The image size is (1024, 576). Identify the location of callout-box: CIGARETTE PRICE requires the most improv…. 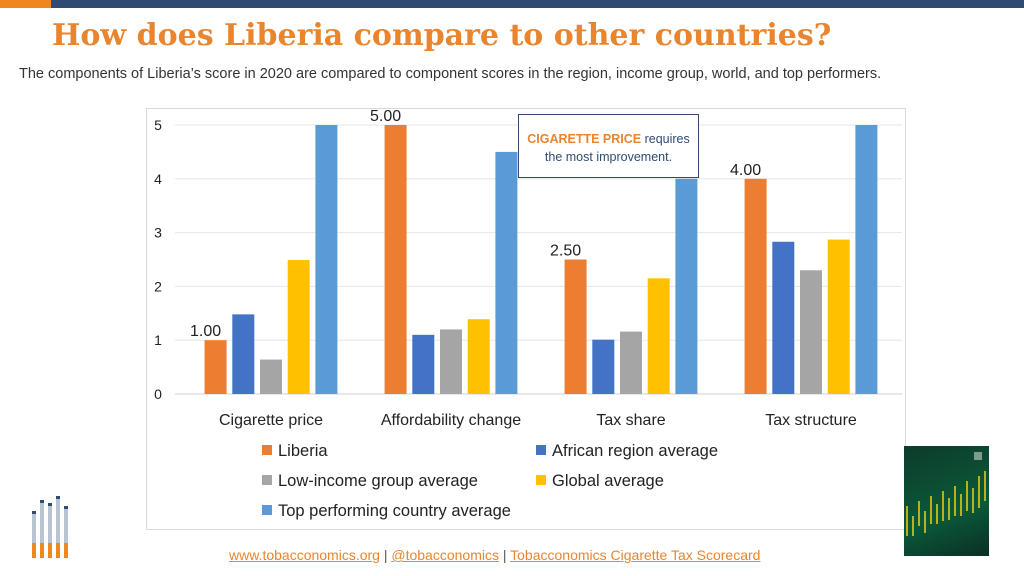
(608, 146).